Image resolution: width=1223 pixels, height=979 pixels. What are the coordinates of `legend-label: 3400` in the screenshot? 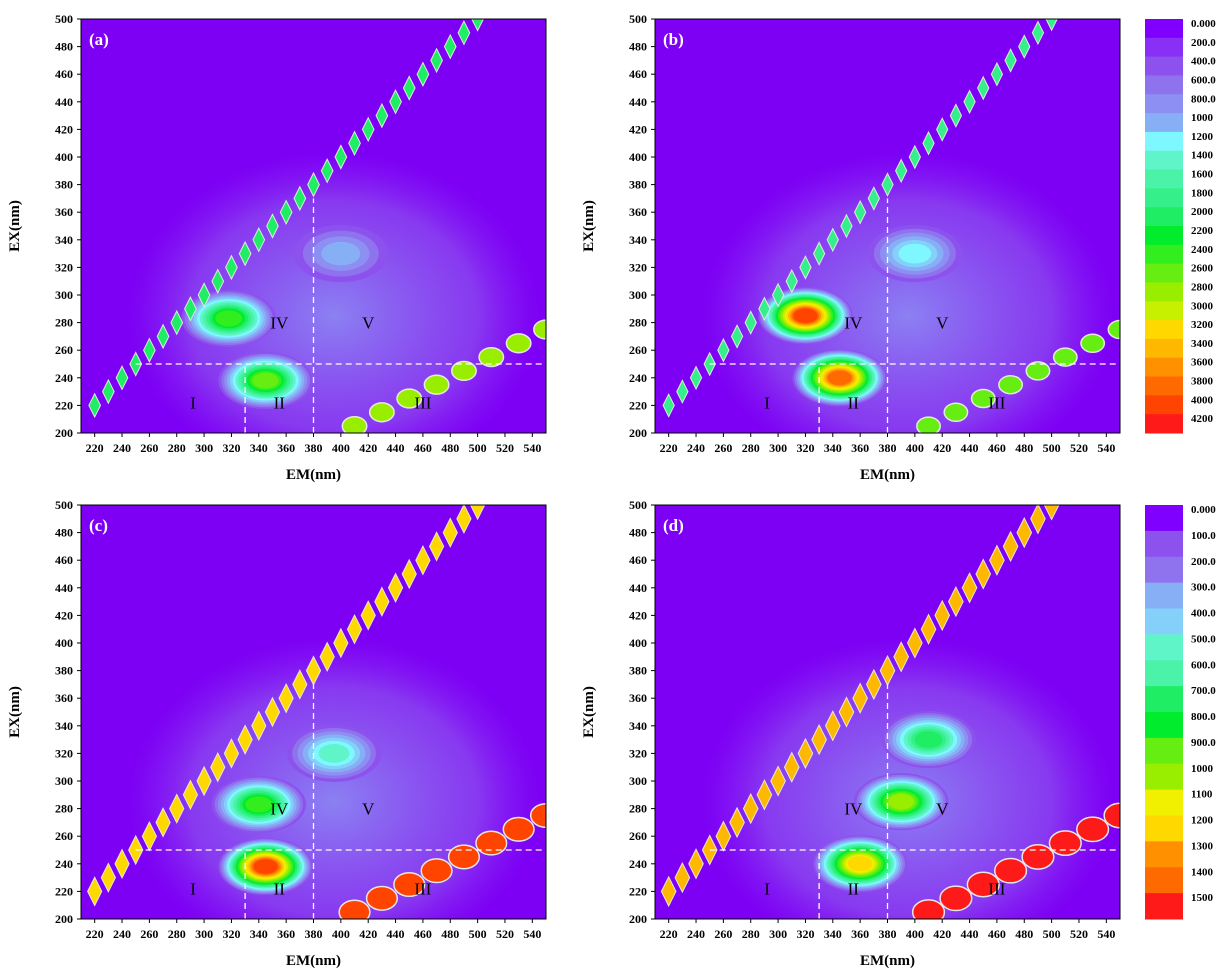 It's located at (1202, 344).